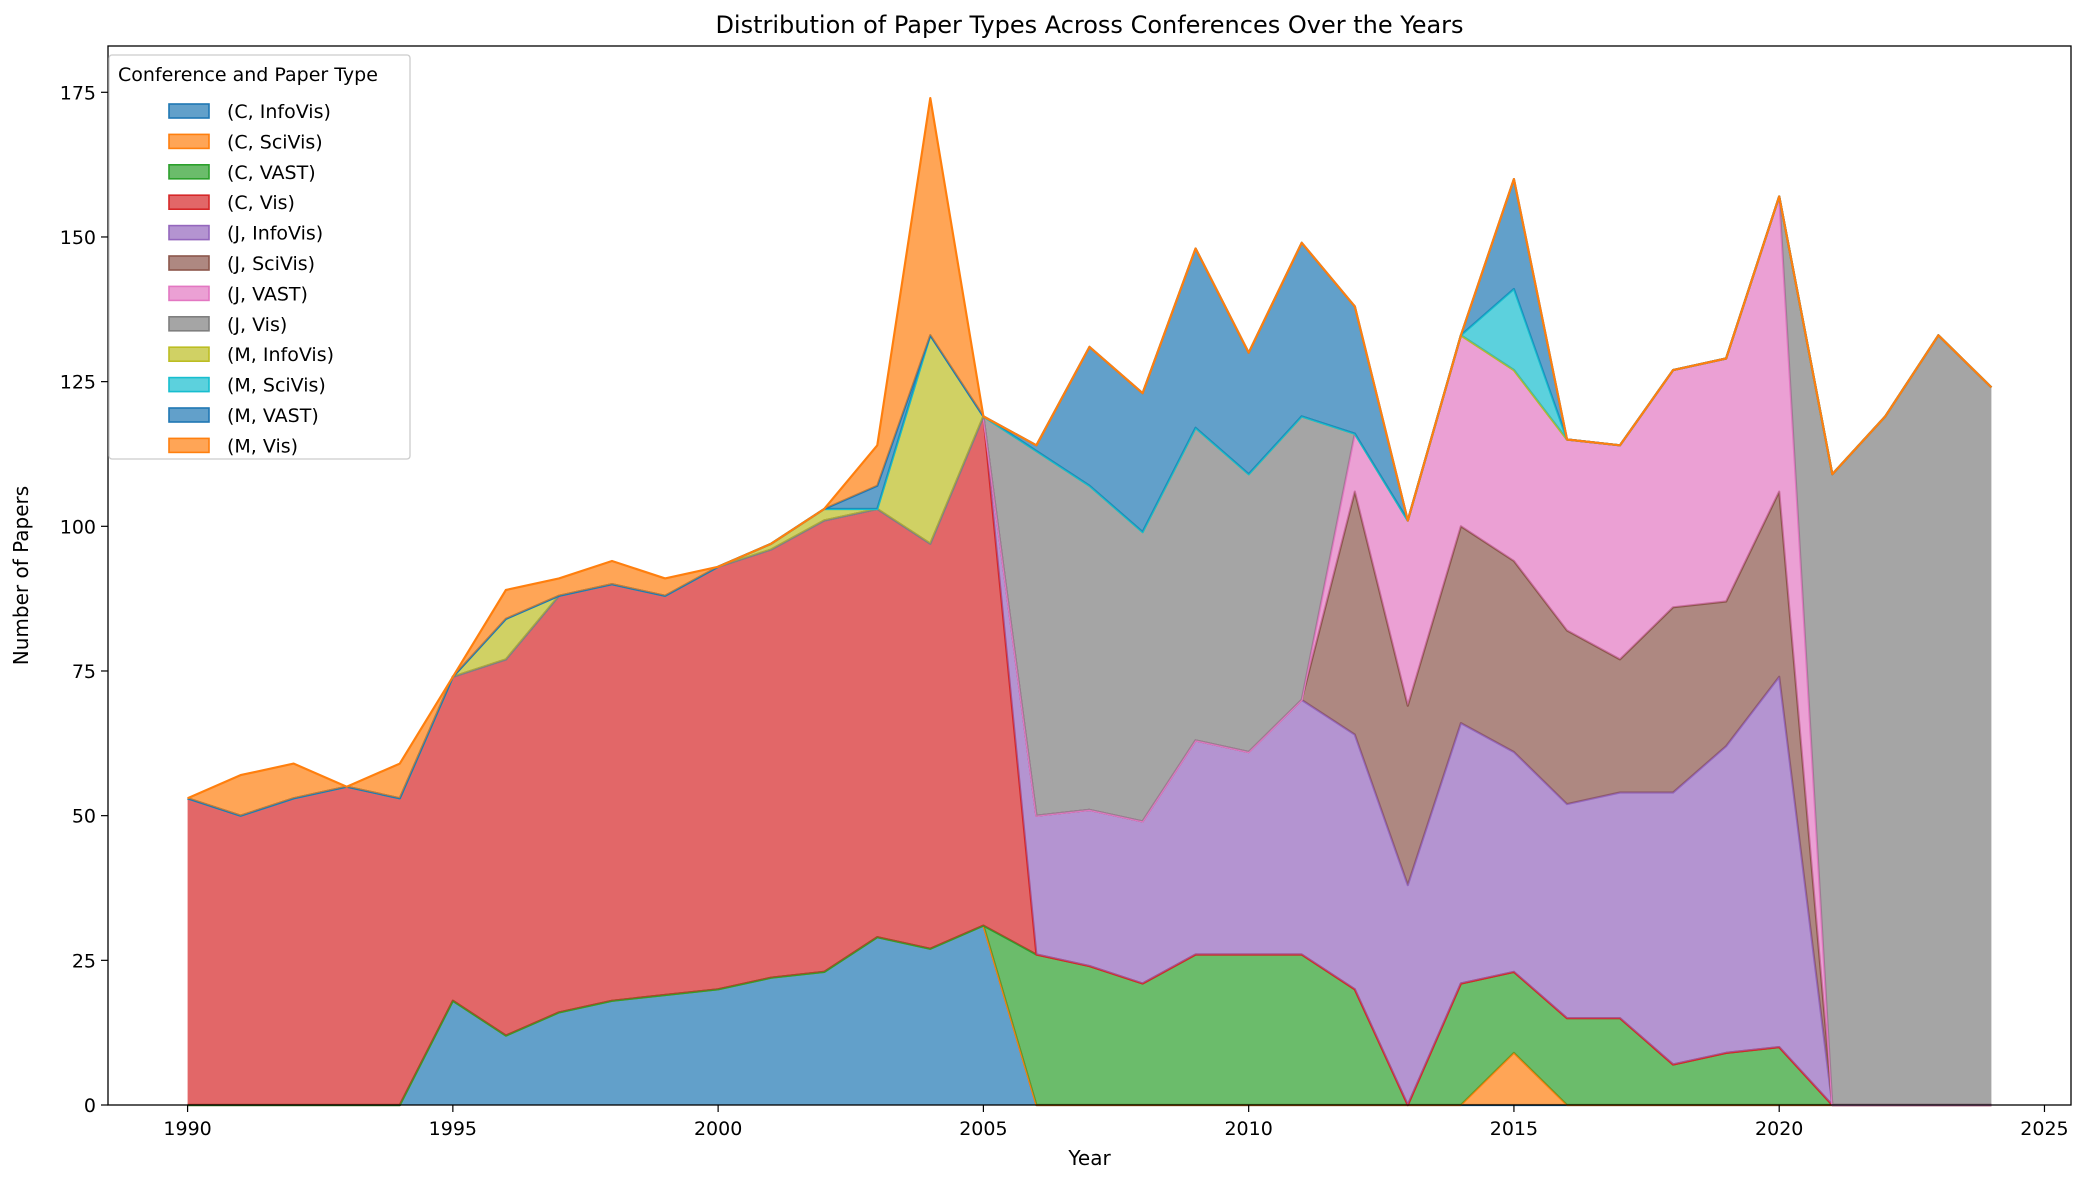  What do you see at coordinates (453, 1129) in the screenshot?
I see `x-tick-label: 1995` at bounding box center [453, 1129].